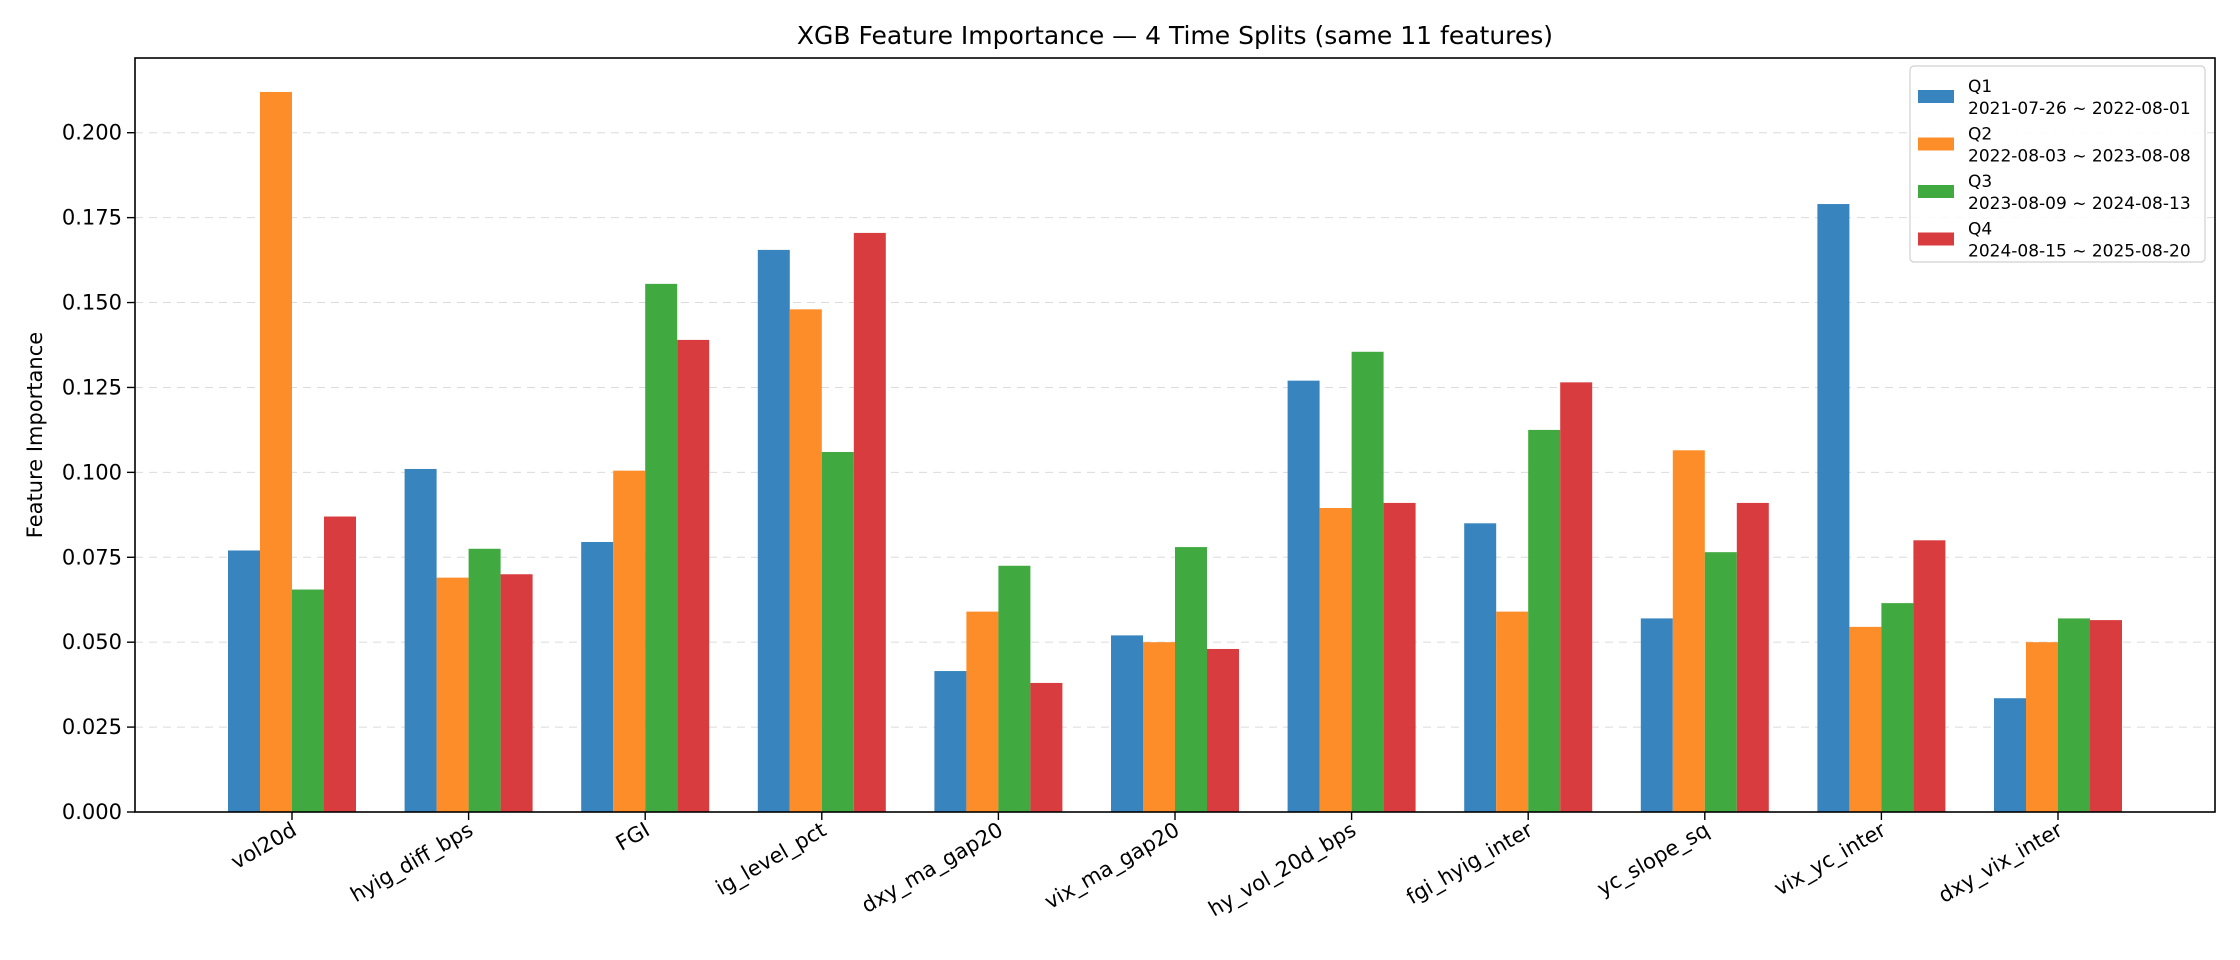 Image resolution: width=2240 pixels, height=960 pixels. What do you see at coordinates (92, 303) in the screenshot?
I see `y-tick-label: 0.150` at bounding box center [92, 303].